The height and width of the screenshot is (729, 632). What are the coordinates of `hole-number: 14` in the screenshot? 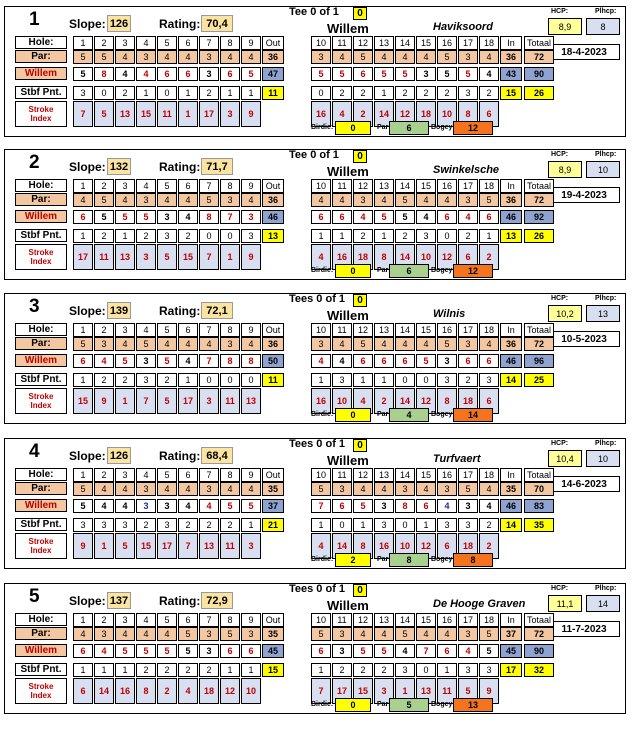 It's located at (405, 620).